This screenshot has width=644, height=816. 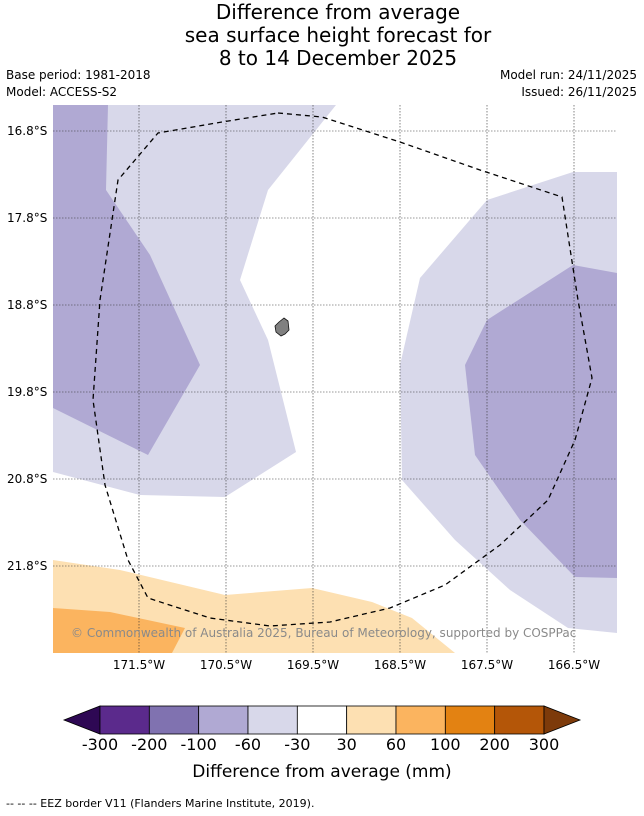 I want to click on model-run-date: Model run: 24/11/2025, so click(x=568, y=75).